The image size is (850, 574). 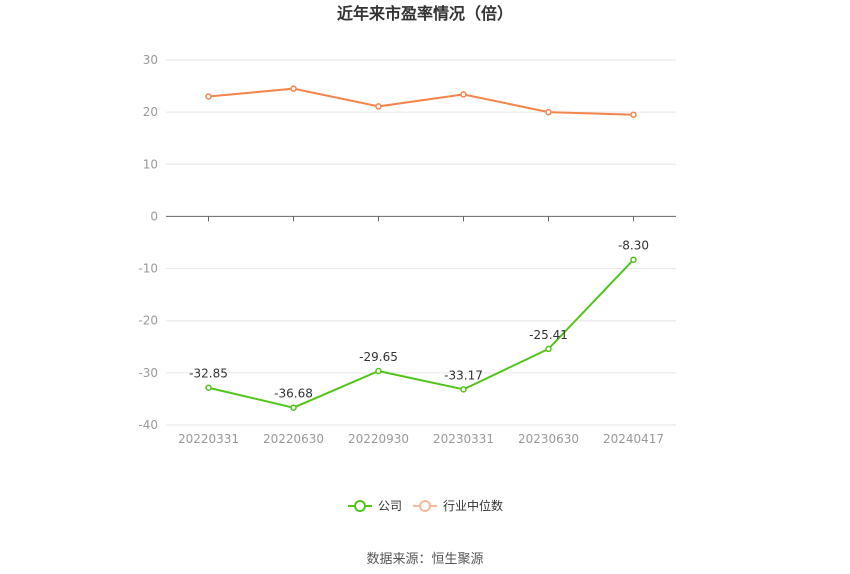 I want to click on y-tick-label: 0, so click(x=154, y=216).